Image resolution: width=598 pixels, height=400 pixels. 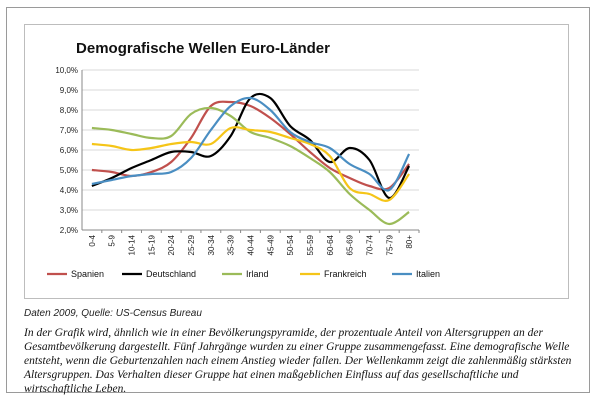 What do you see at coordinates (69, 90) in the screenshot?
I see `y-tick-label: 9,0%` at bounding box center [69, 90].